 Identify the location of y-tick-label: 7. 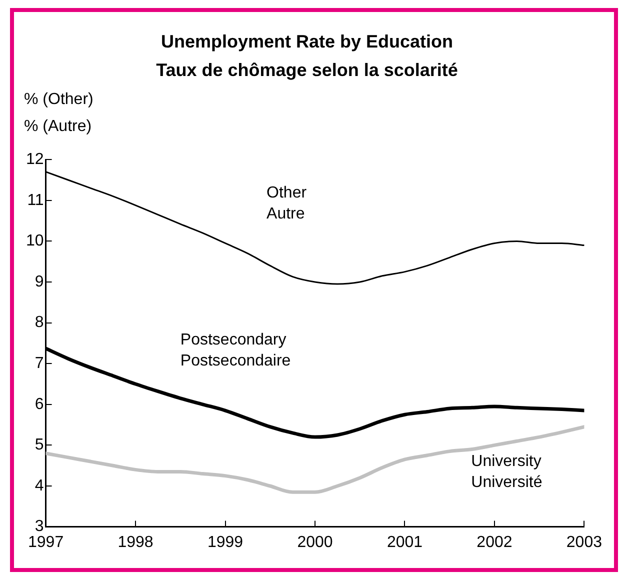
(39, 363).